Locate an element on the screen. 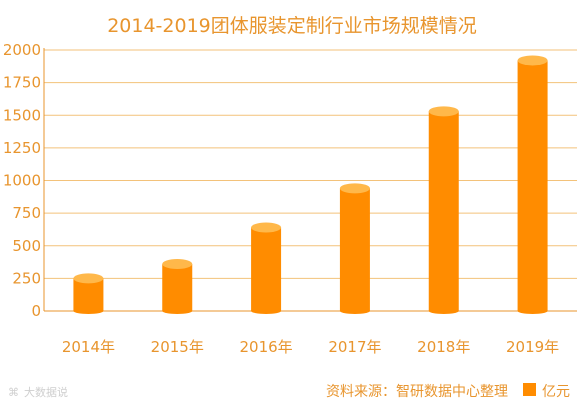 The height and width of the screenshot is (409, 585). source-note: 资料来源：智研数据中心整理 is located at coordinates (417, 392).